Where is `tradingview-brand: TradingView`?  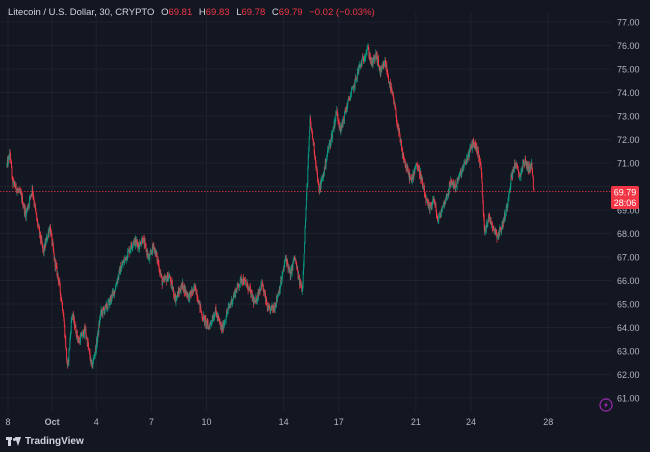 tradingview-brand: TradingView is located at coordinates (45, 441).